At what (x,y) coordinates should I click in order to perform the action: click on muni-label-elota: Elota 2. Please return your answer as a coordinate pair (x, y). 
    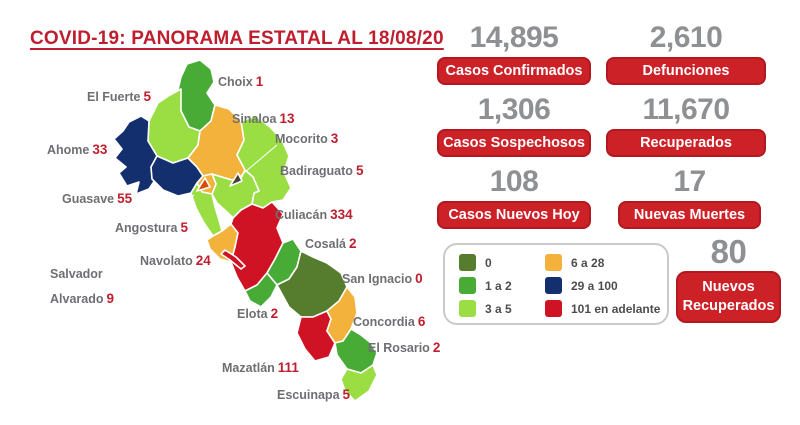
    Looking at the image, I should click on (257, 313).